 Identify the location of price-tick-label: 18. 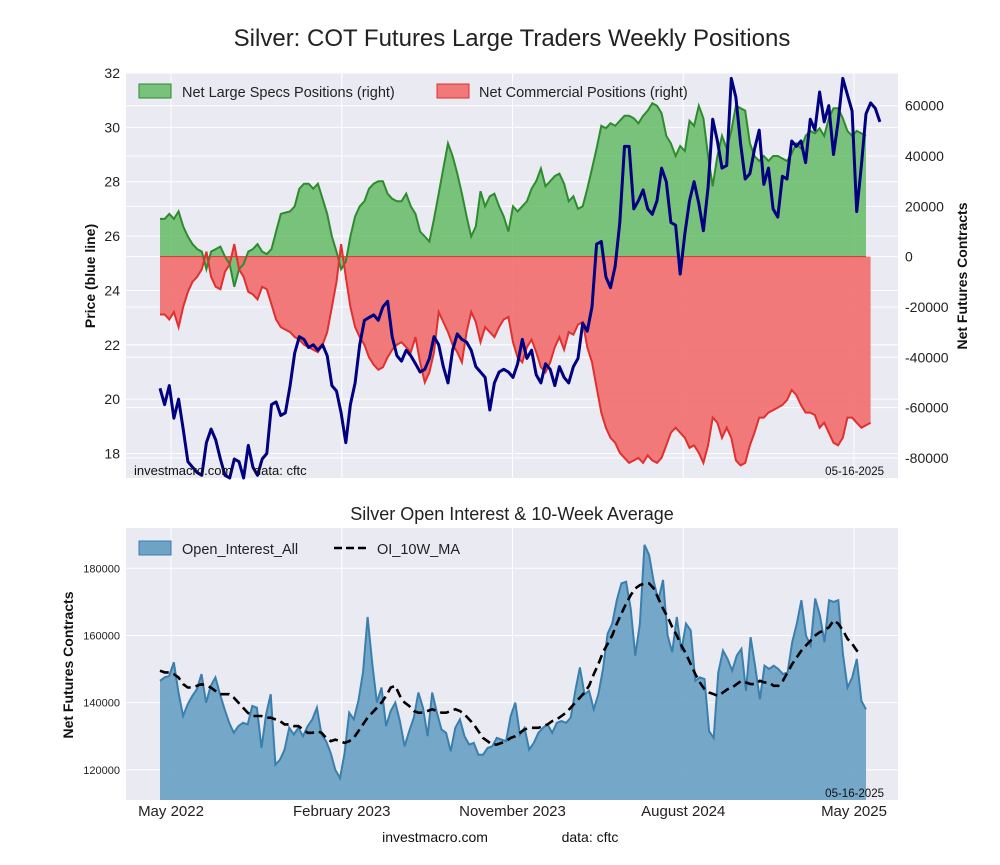
(112, 454).